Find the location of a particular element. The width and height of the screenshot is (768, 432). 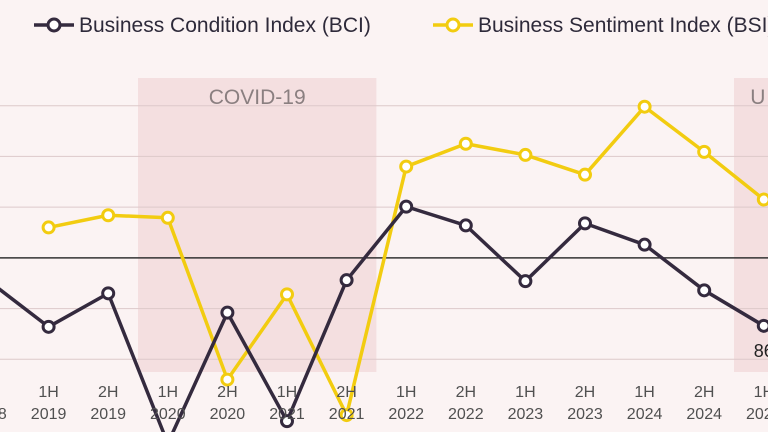

x-tick-year-9: 2023 is located at coordinates (526, 414).